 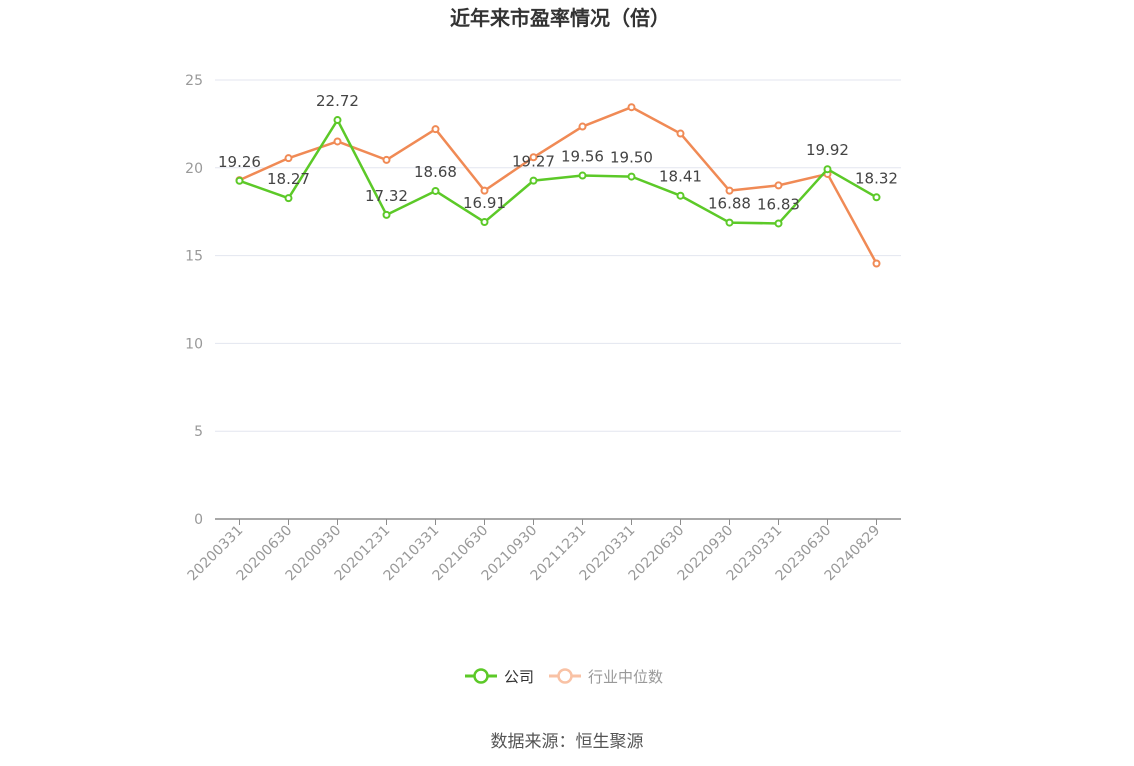 I want to click on series-layer, so click(x=558, y=185).